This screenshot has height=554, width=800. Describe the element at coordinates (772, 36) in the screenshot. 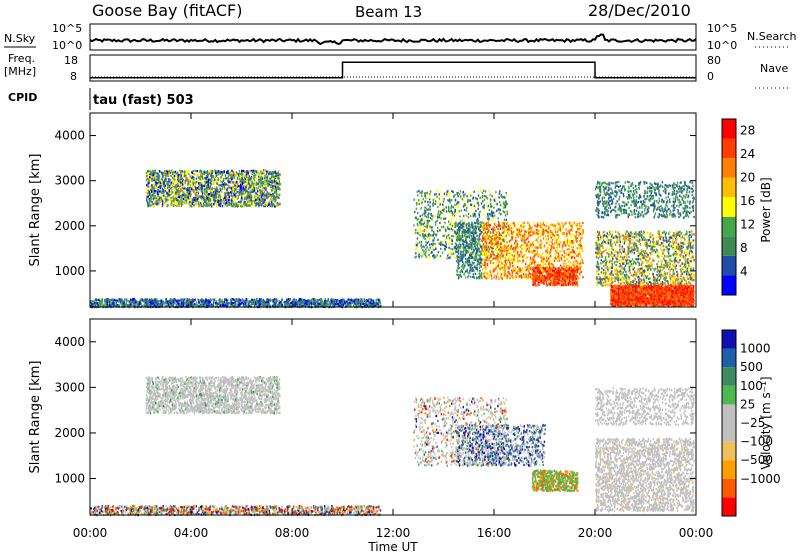

I see `nsearch-label: N.Search` at that location.